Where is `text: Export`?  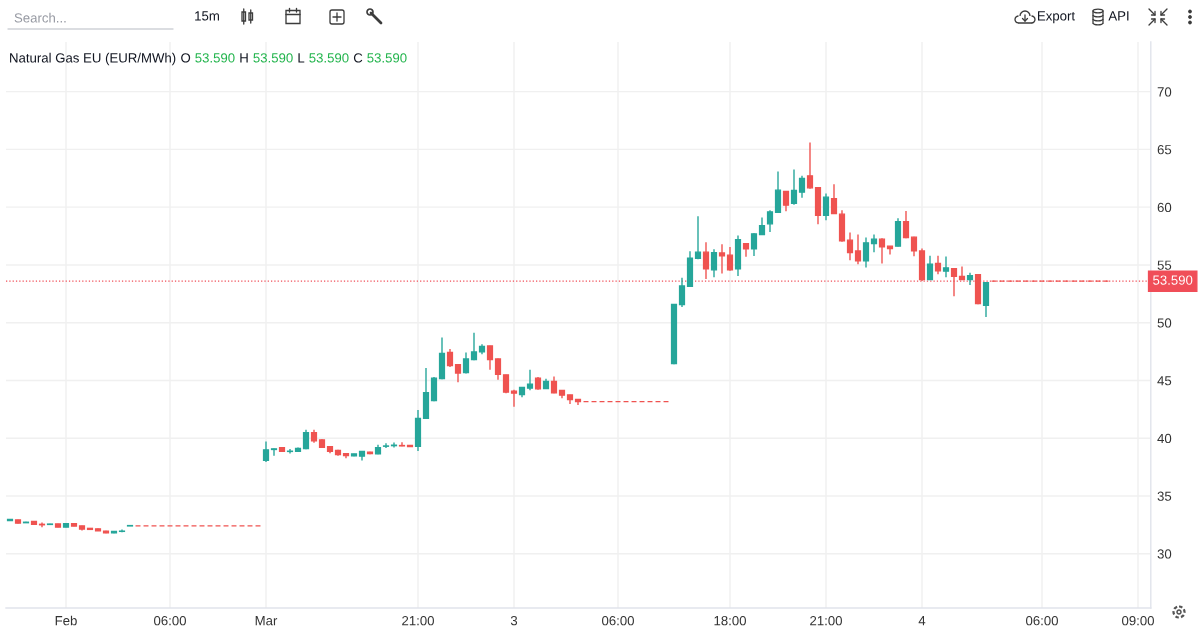 text: Export is located at coordinates (1056, 17).